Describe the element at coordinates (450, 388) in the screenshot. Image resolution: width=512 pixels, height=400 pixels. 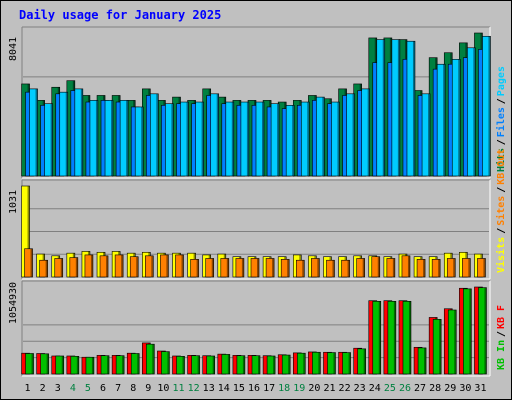
I see `x-tick-label-day-29: 29` at that location.